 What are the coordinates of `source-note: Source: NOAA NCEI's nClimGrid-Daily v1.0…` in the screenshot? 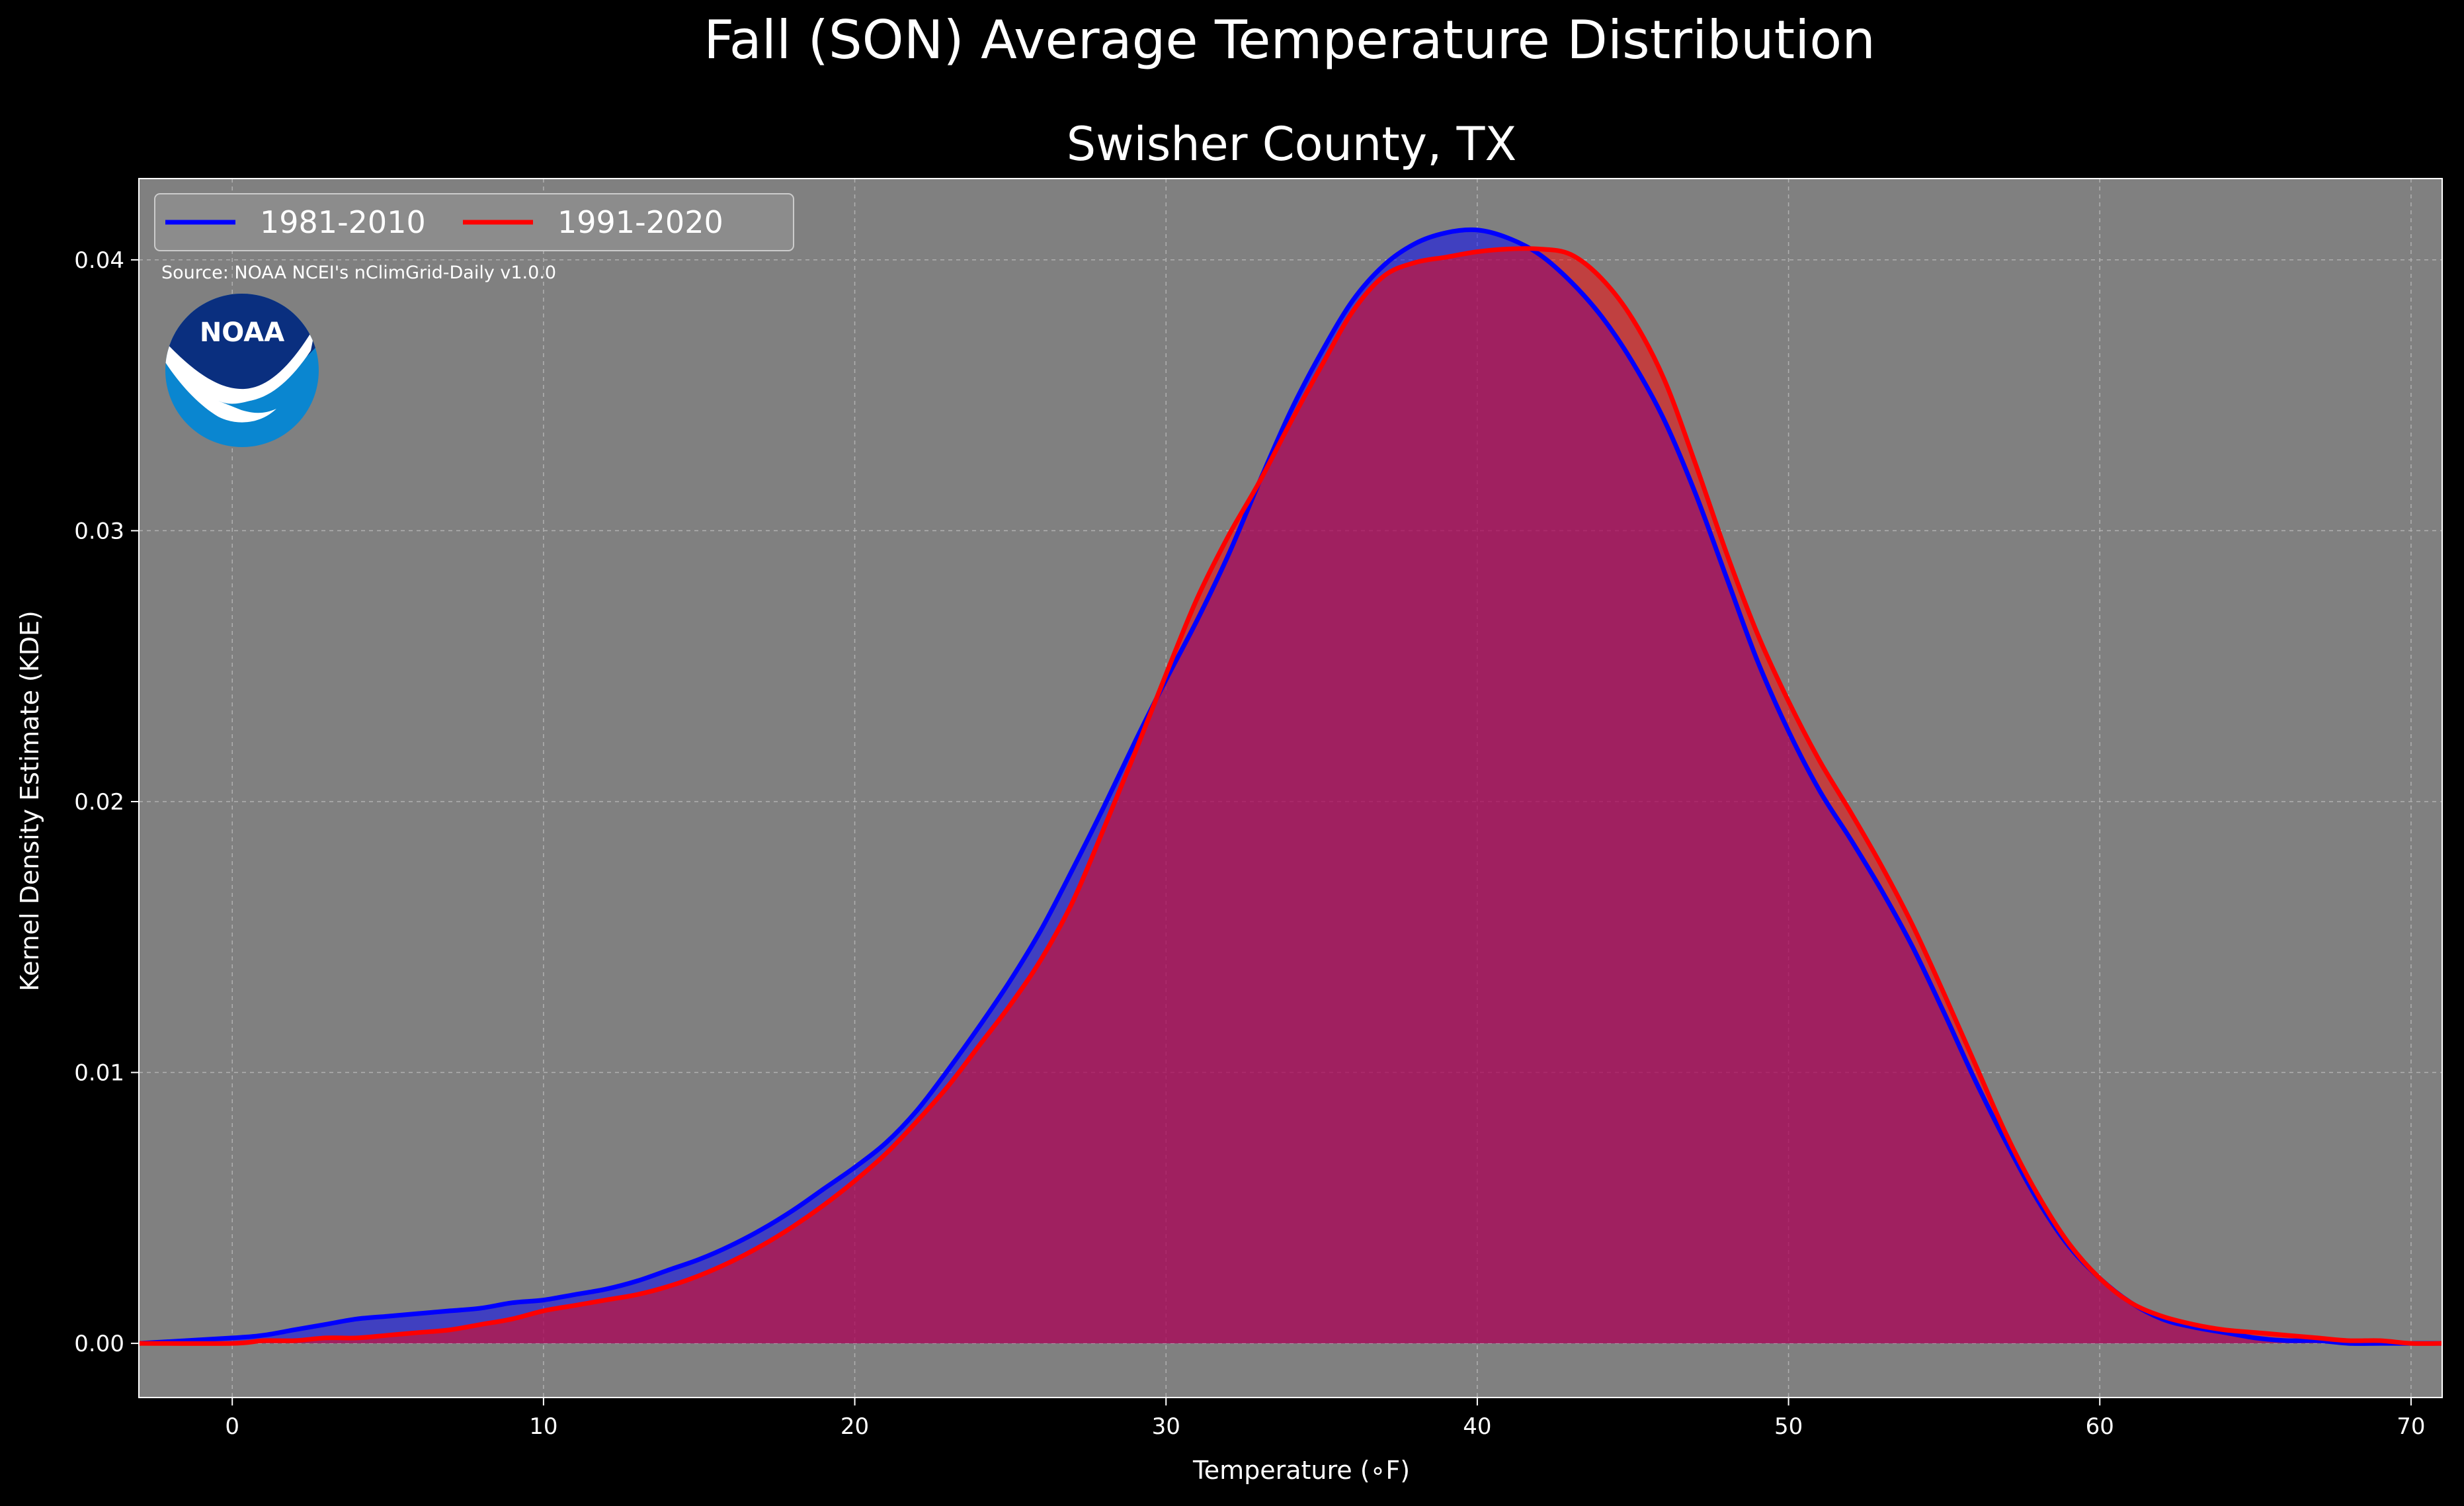 It's located at (359, 273).